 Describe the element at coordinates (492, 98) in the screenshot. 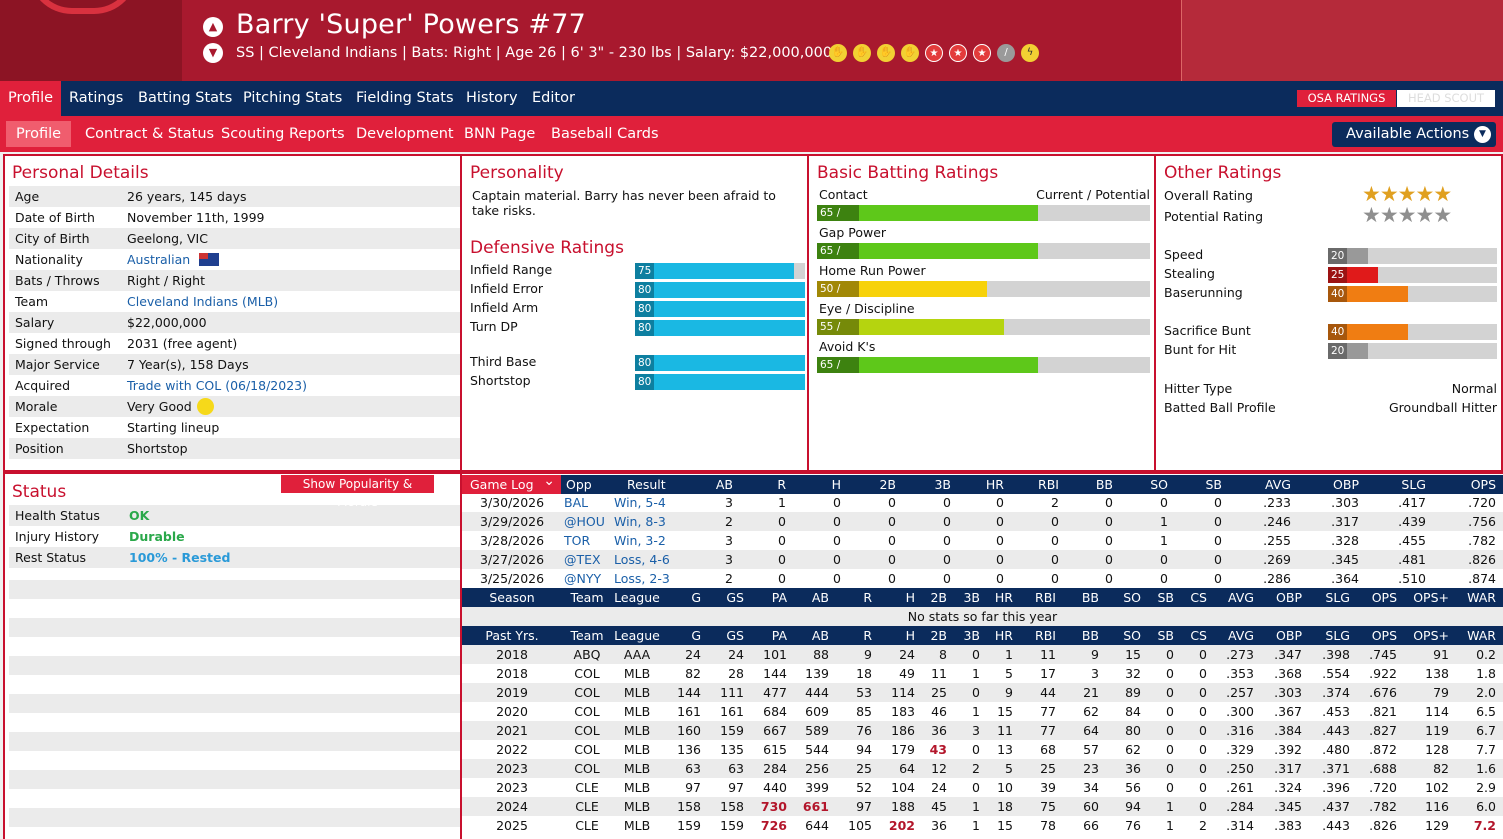

I see `tab-history: History` at that location.